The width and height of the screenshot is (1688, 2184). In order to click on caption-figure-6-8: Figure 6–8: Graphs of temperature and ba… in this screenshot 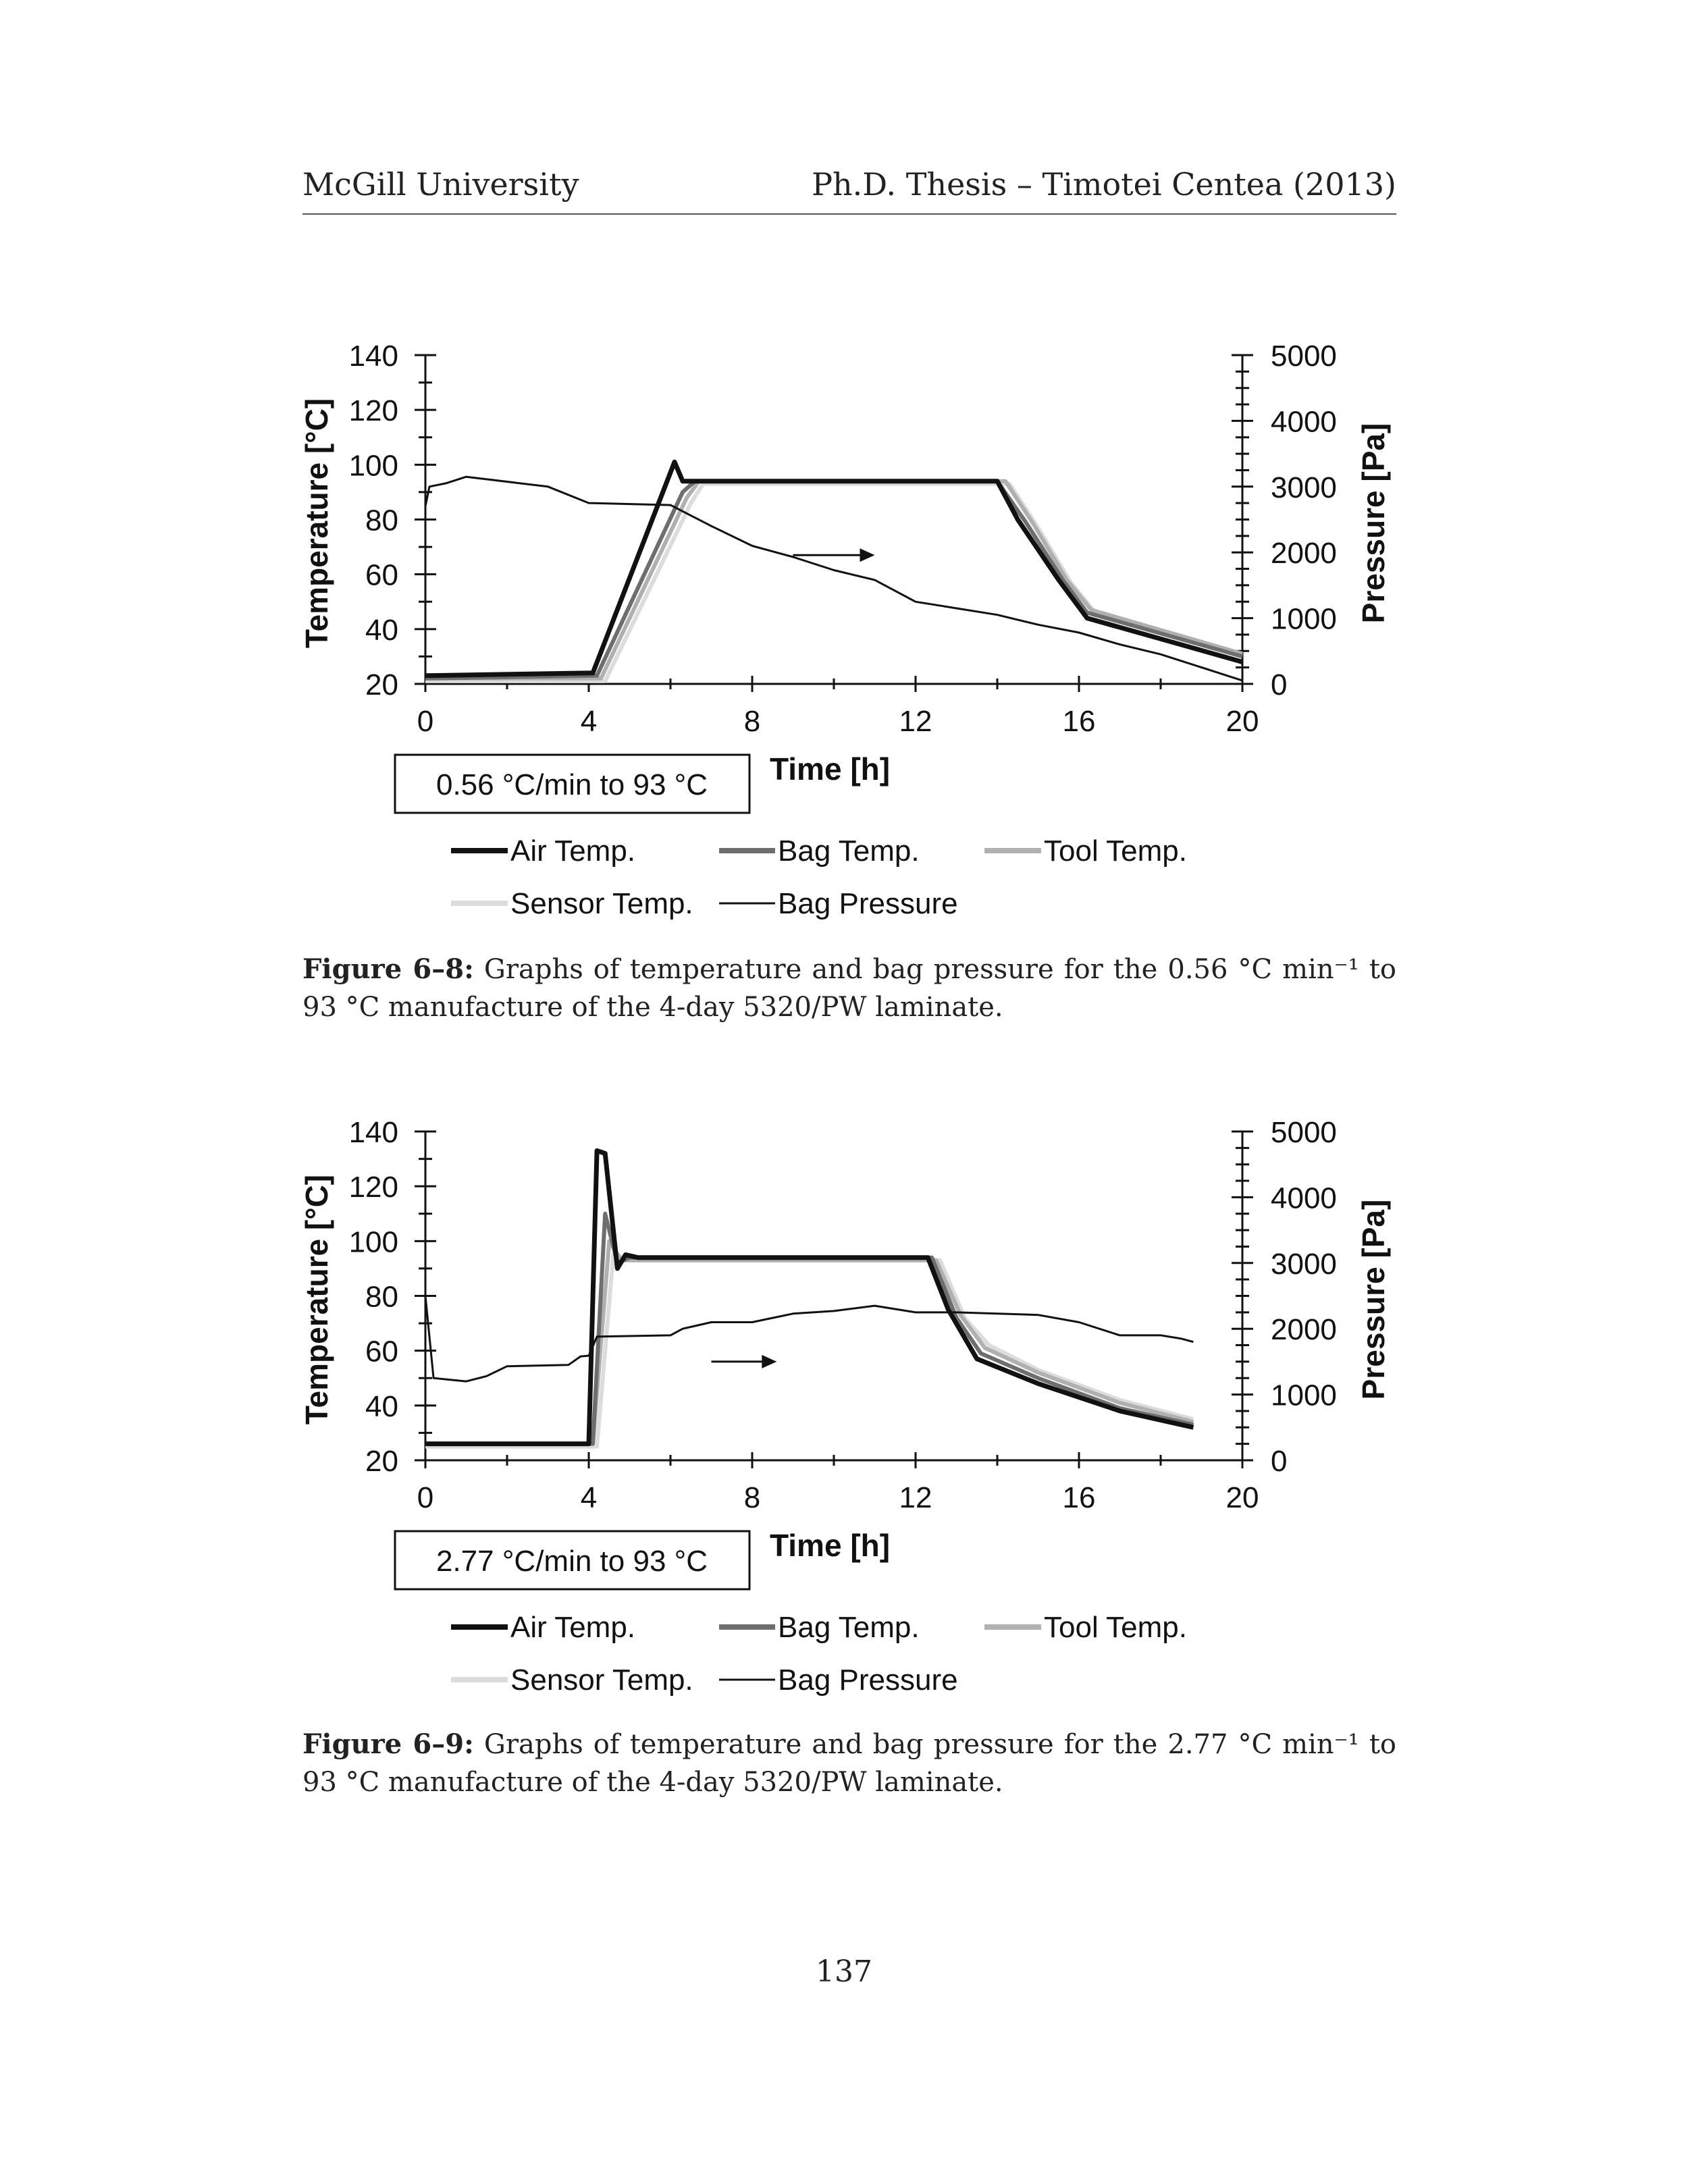, I will do `click(849, 988)`.